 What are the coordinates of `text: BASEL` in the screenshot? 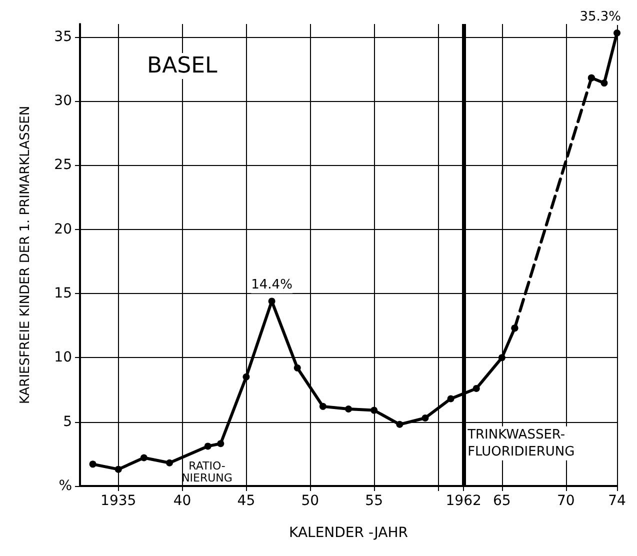 It's located at (182, 66).